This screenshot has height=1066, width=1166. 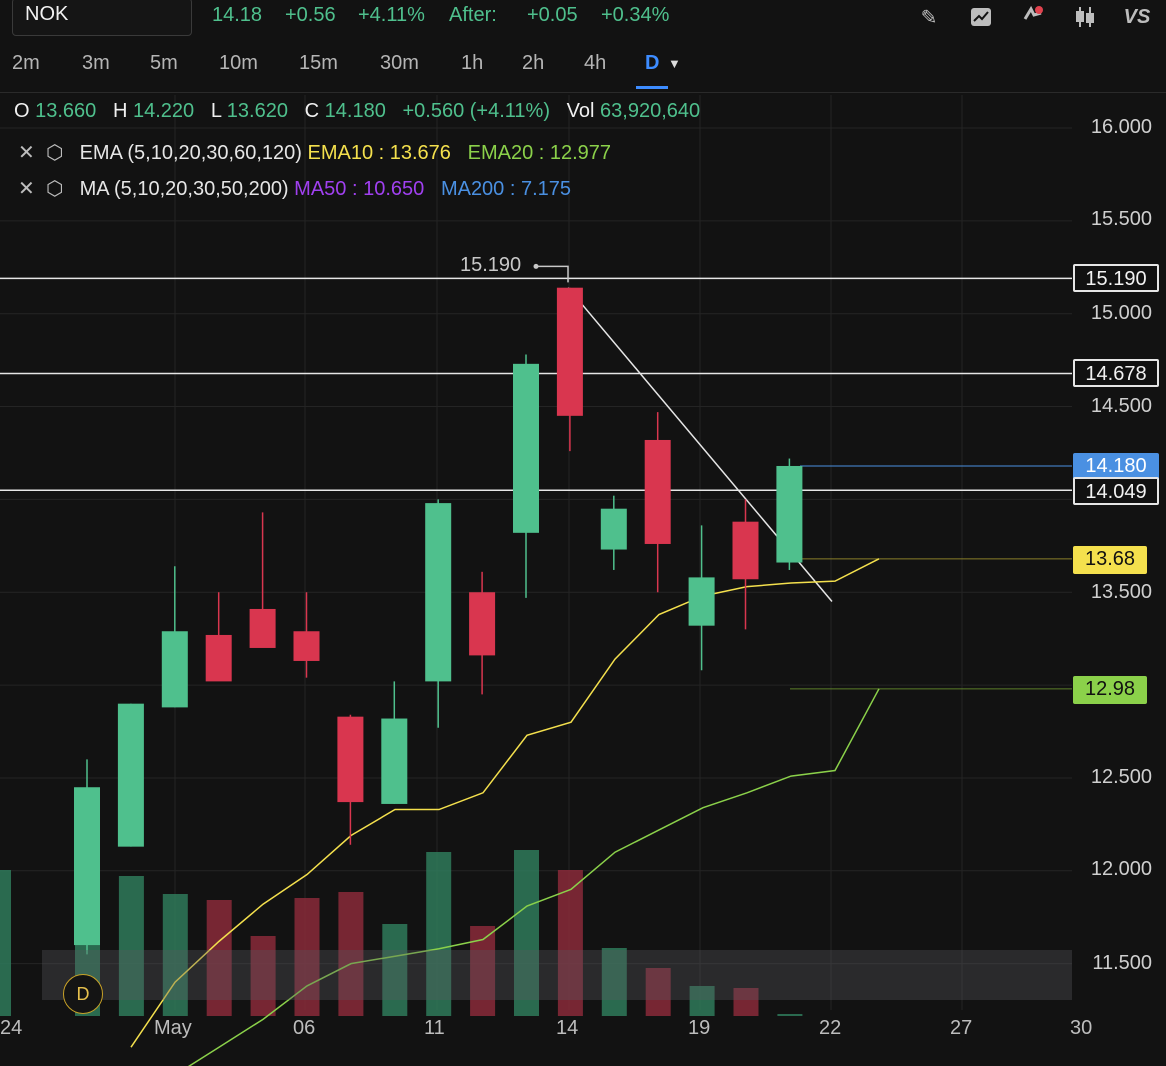 I want to click on price-axis-label: 12.500, so click(x=1121, y=777).